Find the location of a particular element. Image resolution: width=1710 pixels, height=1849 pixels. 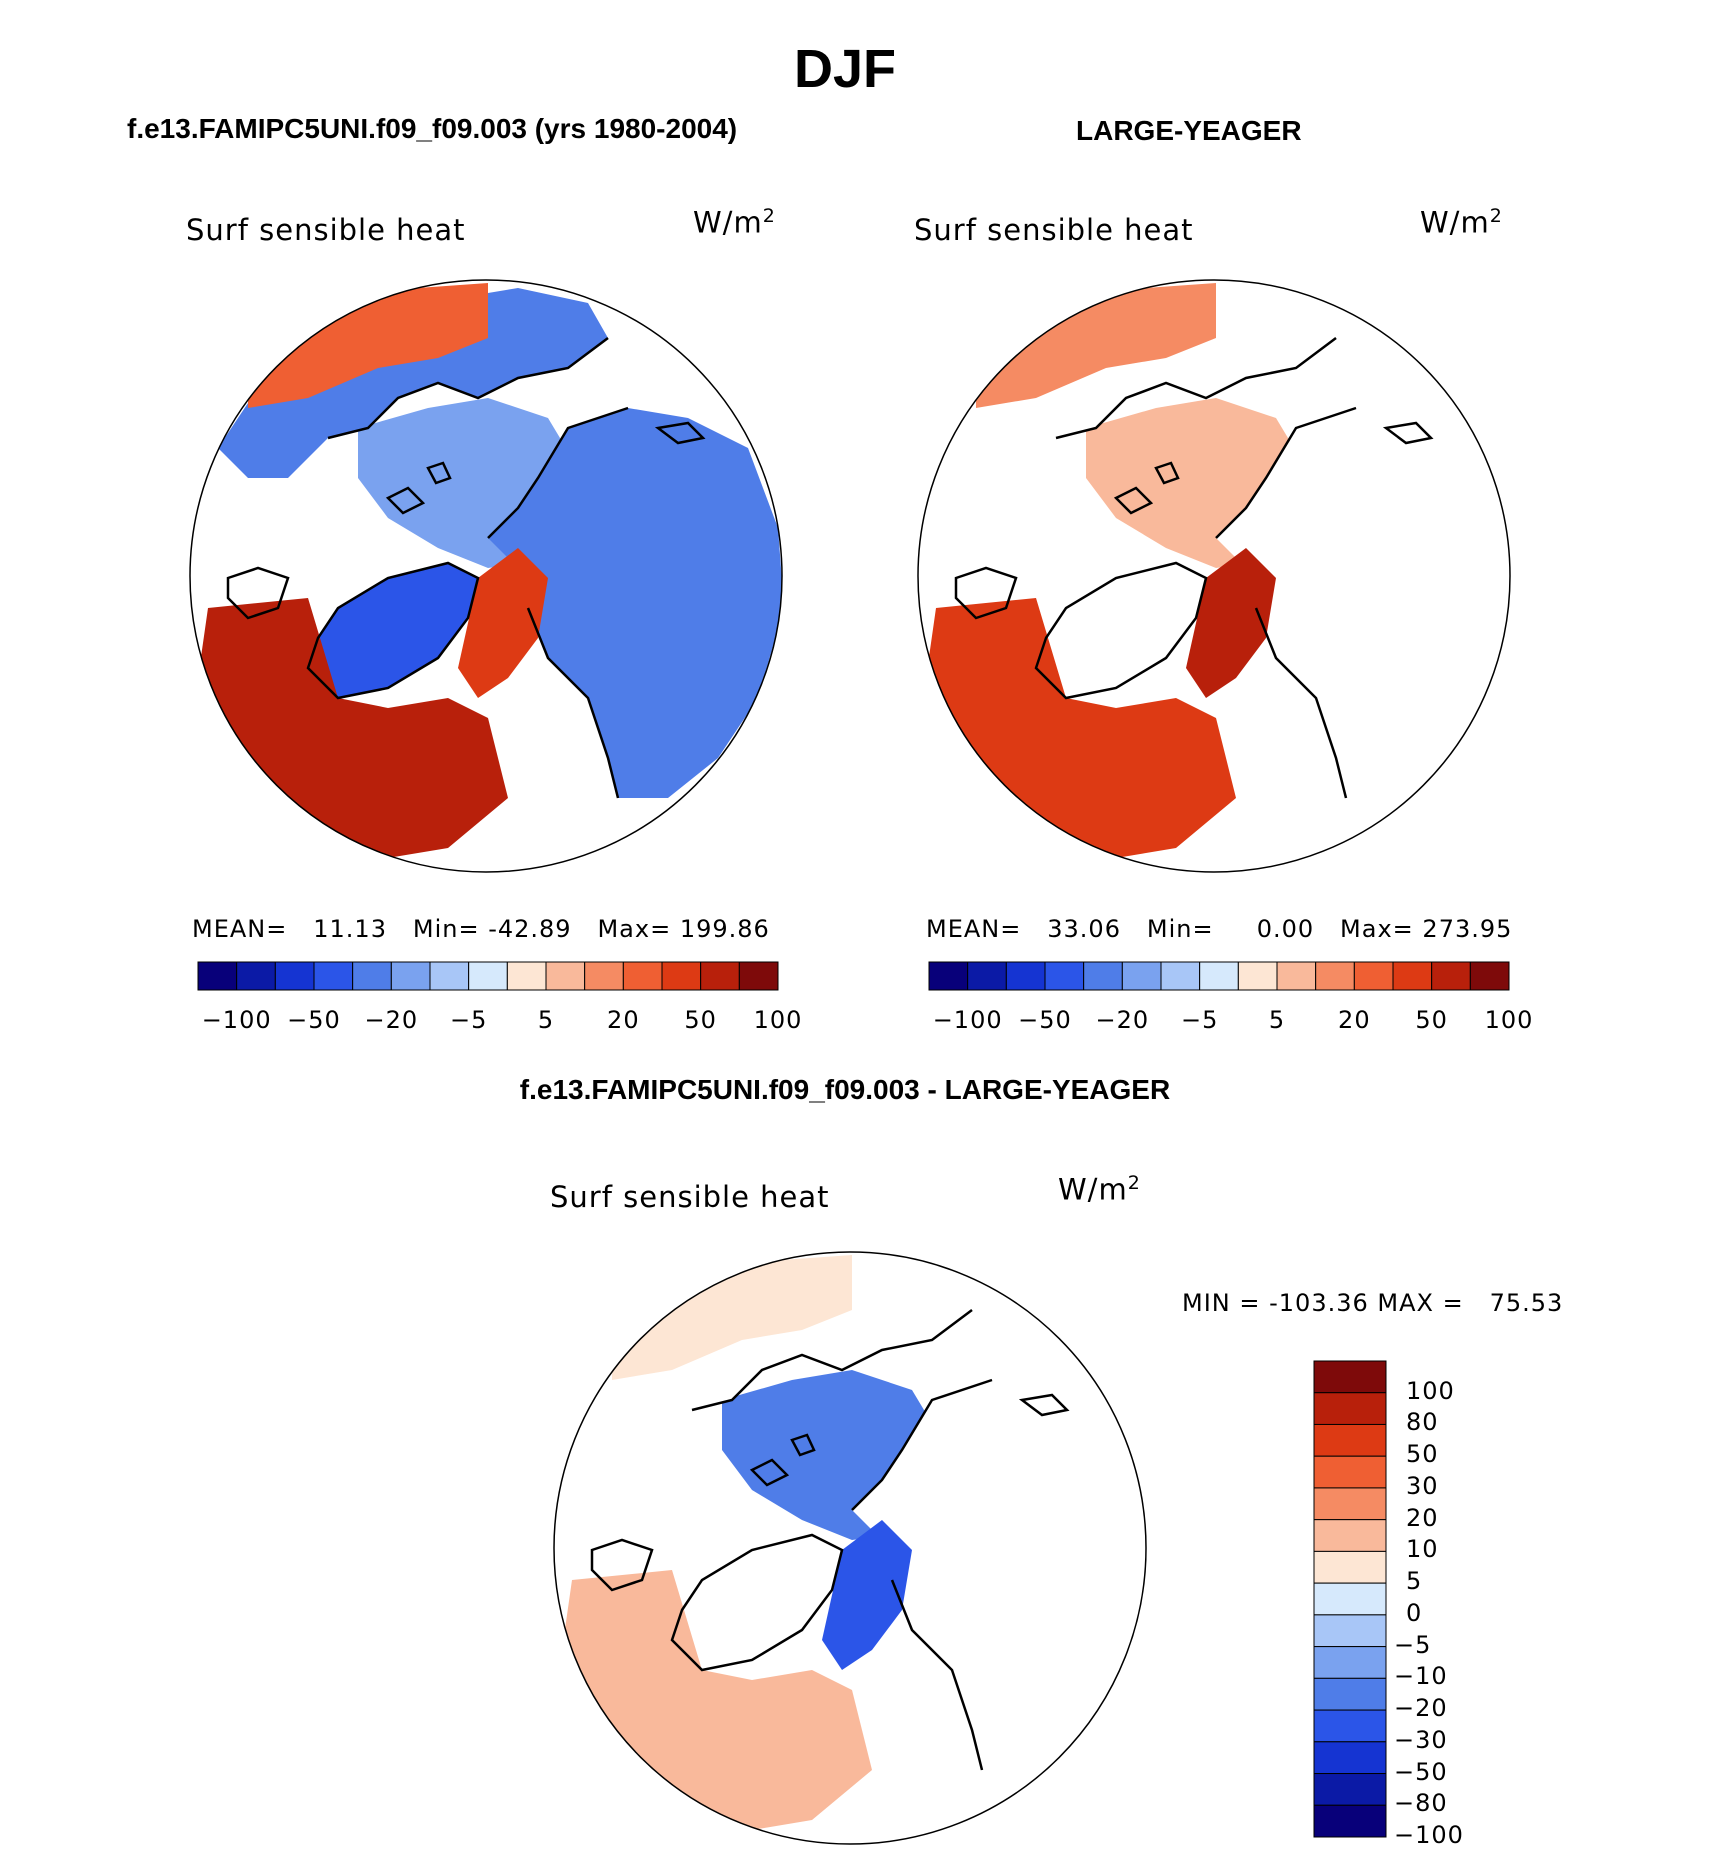

panel2-min-value: 0.00 is located at coordinates (1285, 929).